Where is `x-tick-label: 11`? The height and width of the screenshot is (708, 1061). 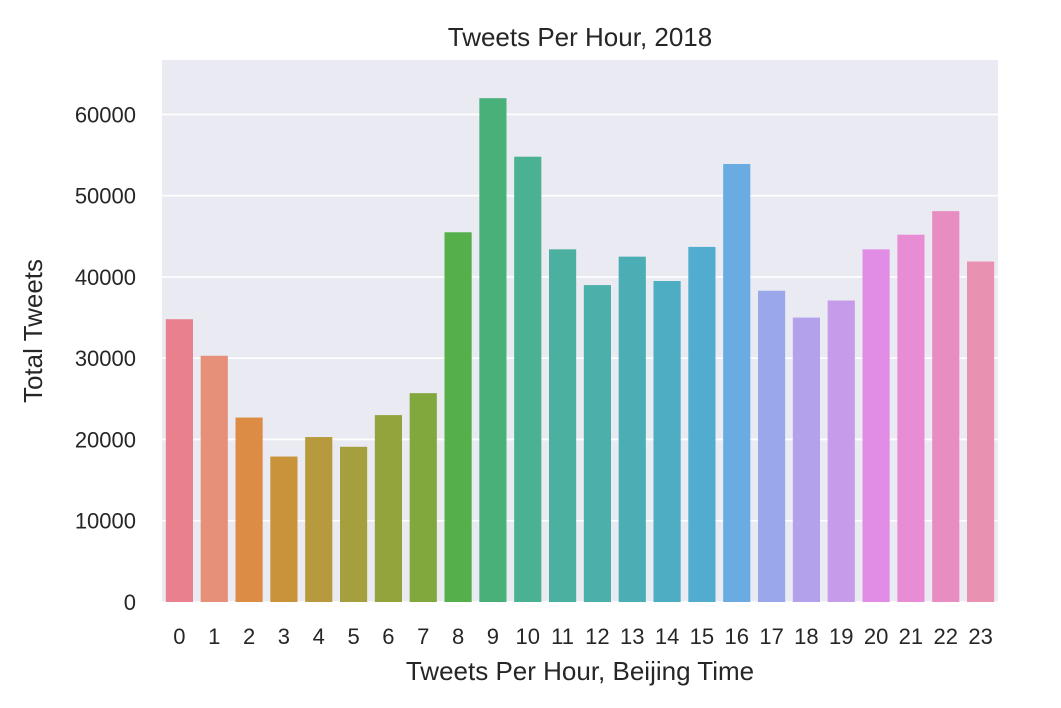 x-tick-label: 11 is located at coordinates (562, 636).